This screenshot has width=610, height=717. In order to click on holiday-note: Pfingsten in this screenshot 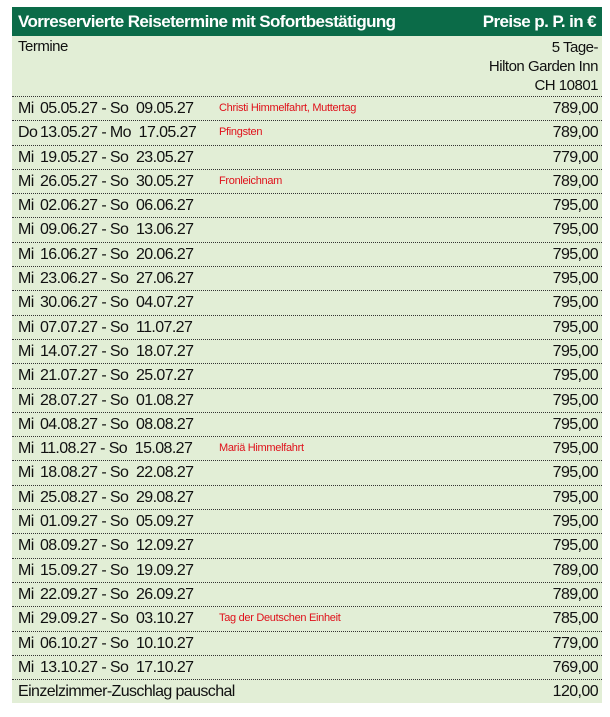, I will do `click(241, 132)`.